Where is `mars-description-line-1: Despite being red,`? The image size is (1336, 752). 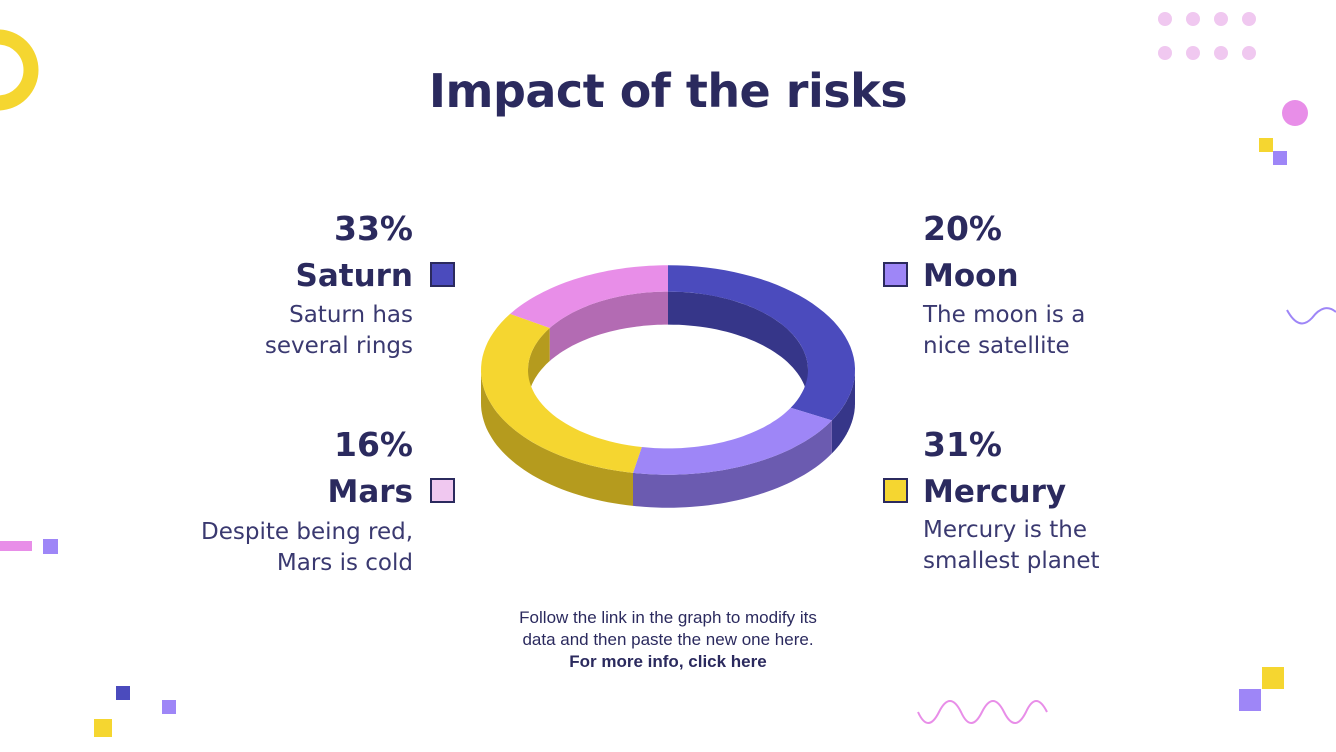
mars-description-line-1: Despite being red, is located at coordinates (307, 532).